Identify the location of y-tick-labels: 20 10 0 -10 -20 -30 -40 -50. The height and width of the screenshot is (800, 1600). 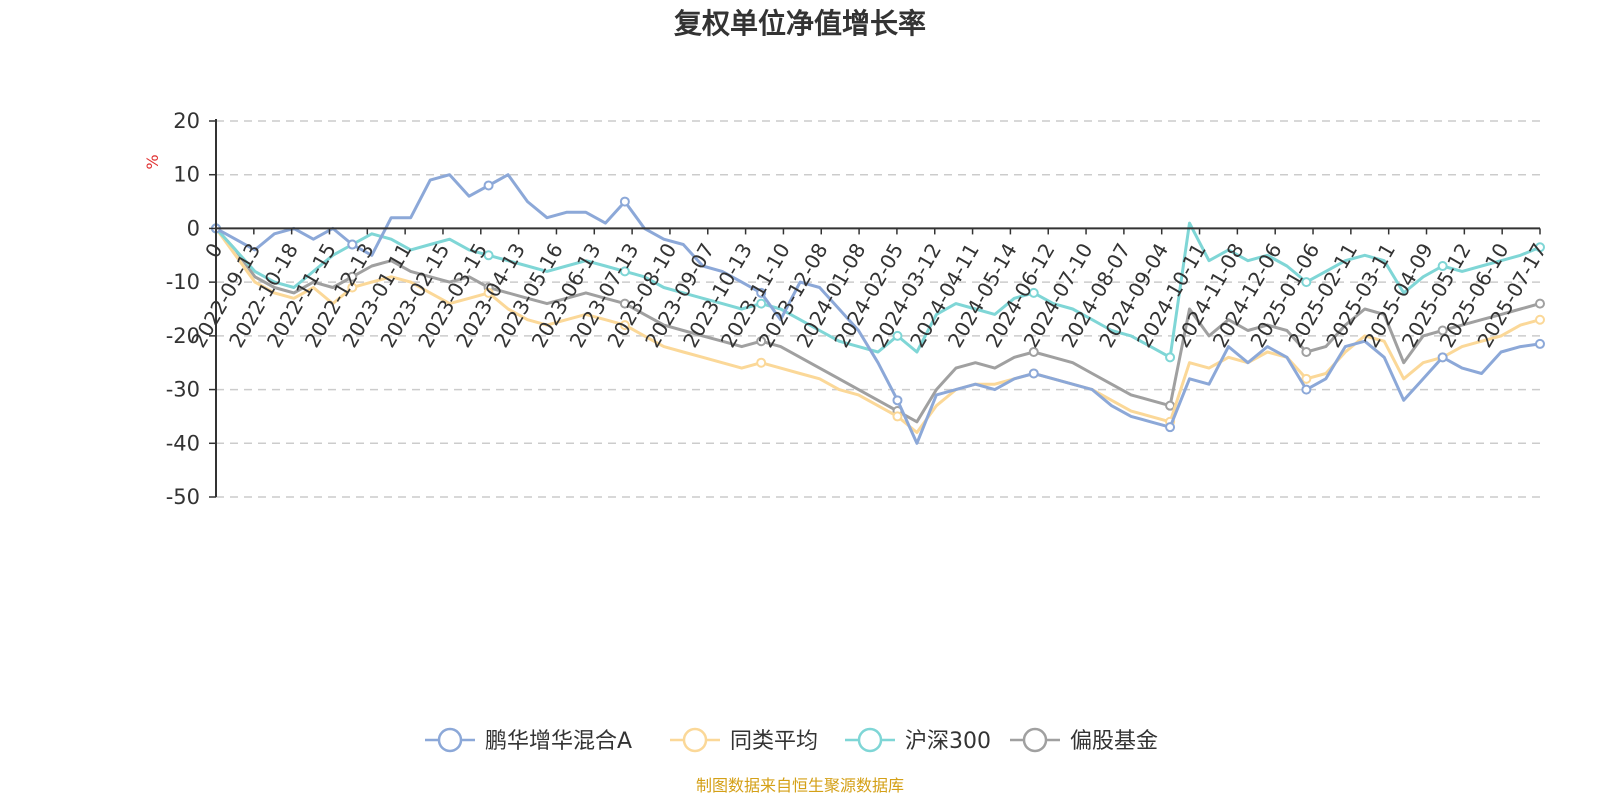
(183, 309).